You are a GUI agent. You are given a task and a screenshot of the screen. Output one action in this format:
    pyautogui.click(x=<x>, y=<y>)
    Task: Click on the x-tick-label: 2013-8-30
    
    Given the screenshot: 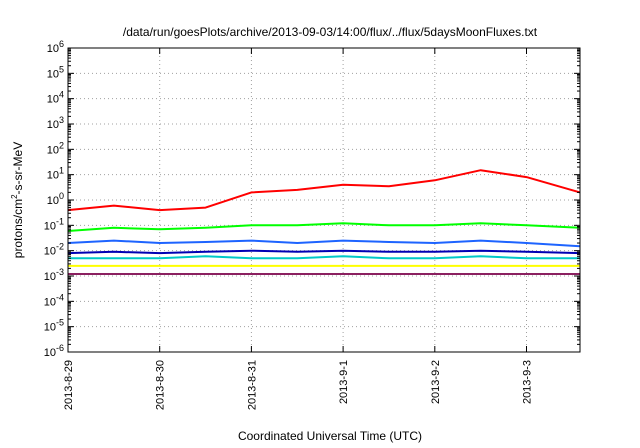 What is the action you would take?
    pyautogui.click(x=161, y=385)
    